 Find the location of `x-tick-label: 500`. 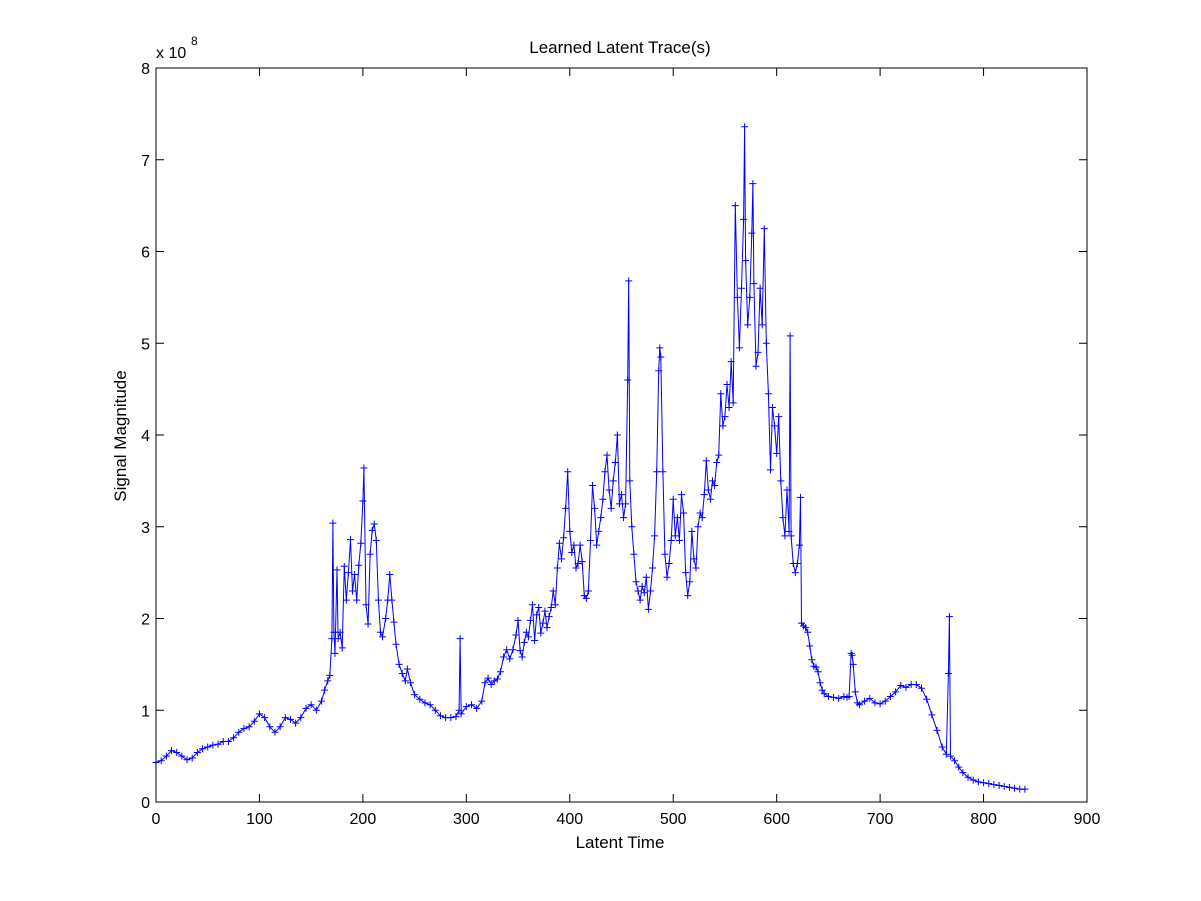

x-tick-label: 500 is located at coordinates (673, 819).